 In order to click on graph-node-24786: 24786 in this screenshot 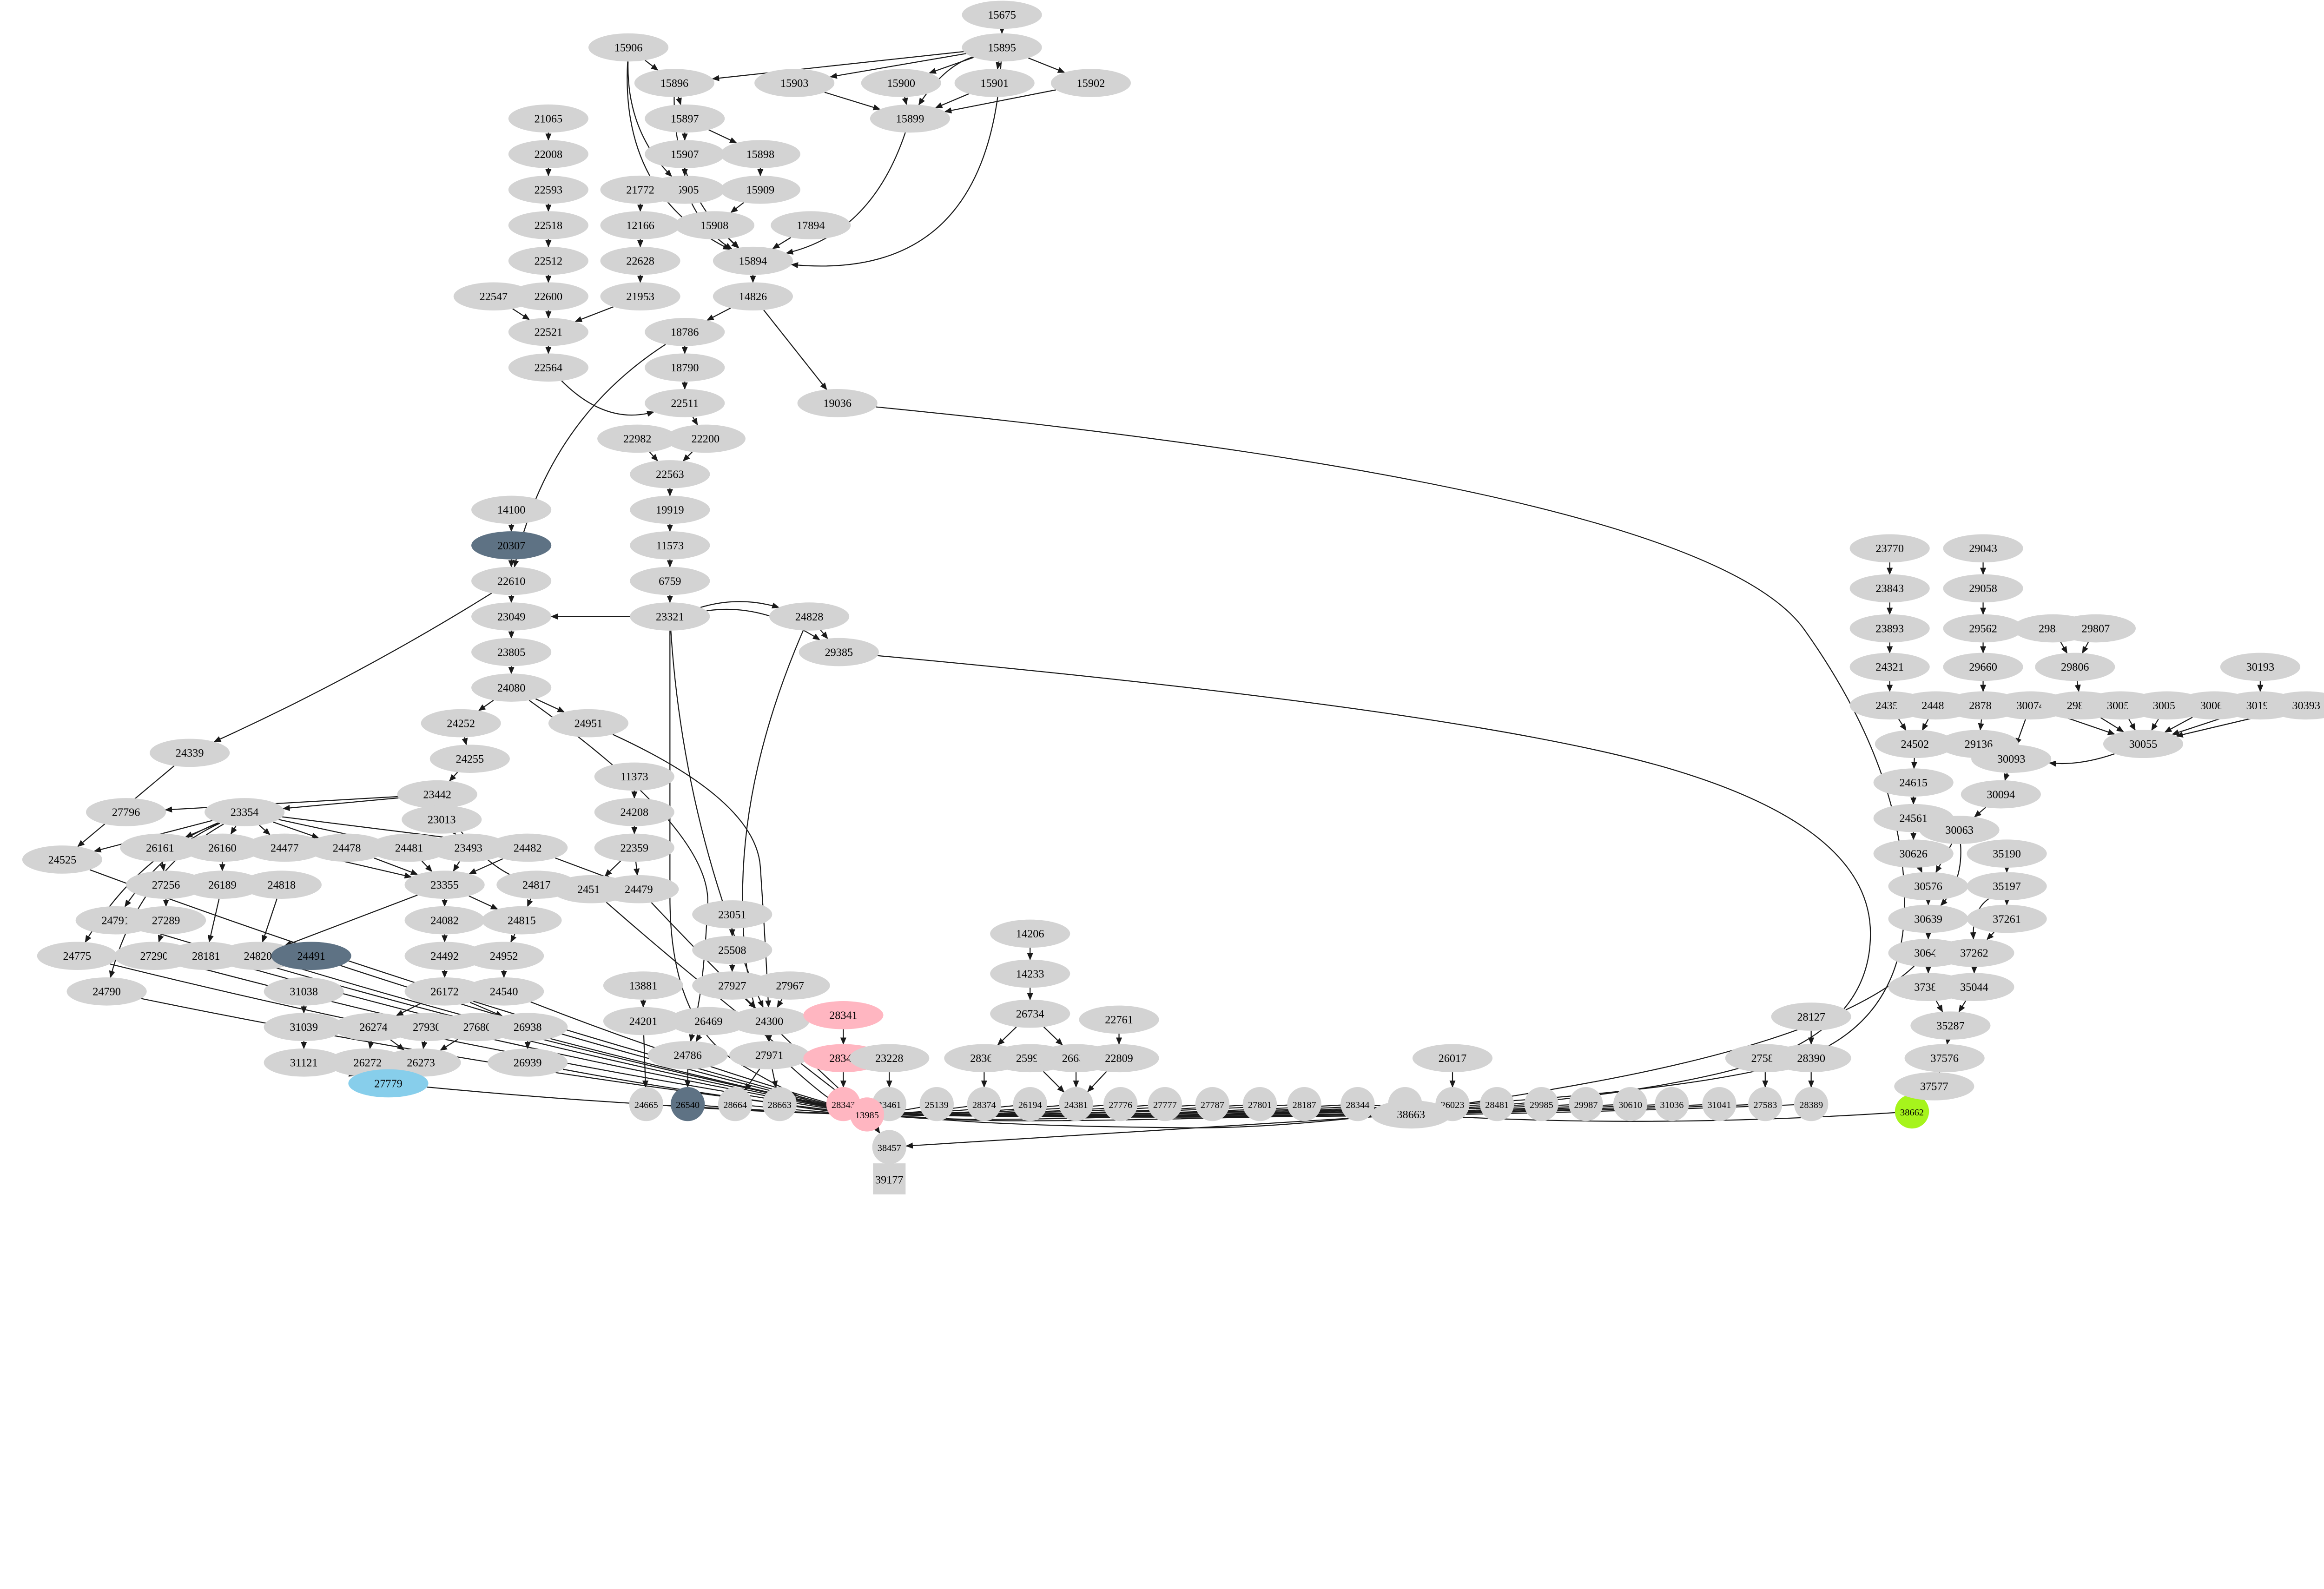, I will do `click(687, 1055)`.